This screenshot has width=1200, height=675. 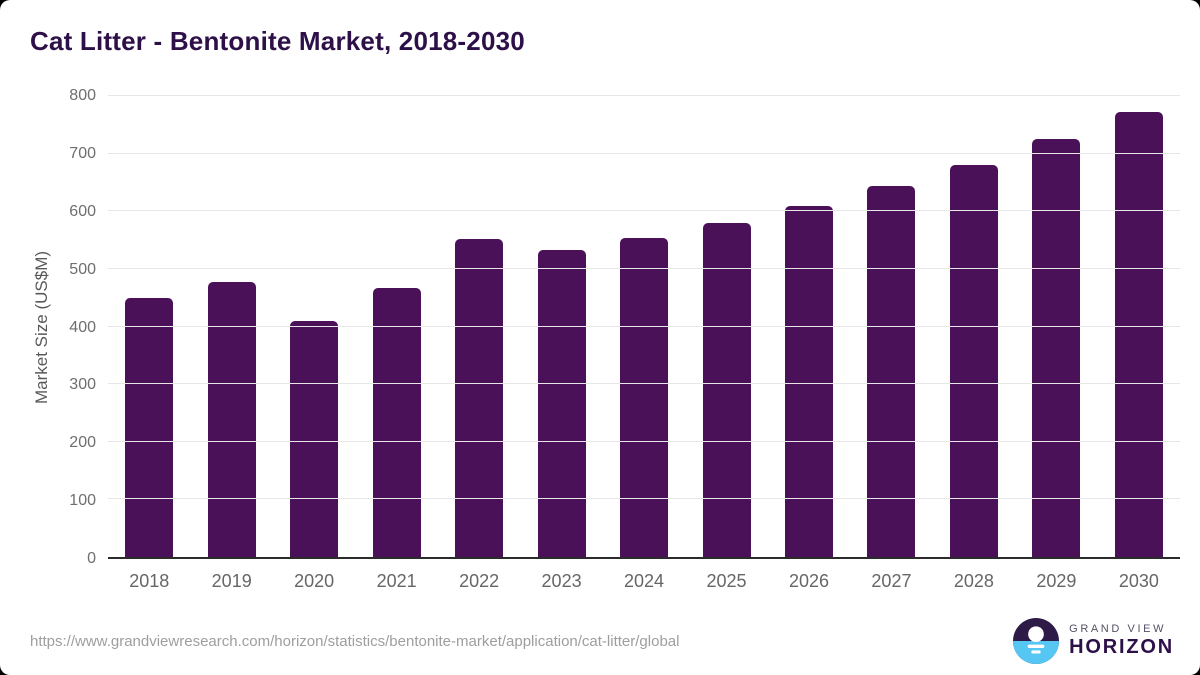 What do you see at coordinates (91, 558) in the screenshot?
I see `y-tick-0: 0` at bounding box center [91, 558].